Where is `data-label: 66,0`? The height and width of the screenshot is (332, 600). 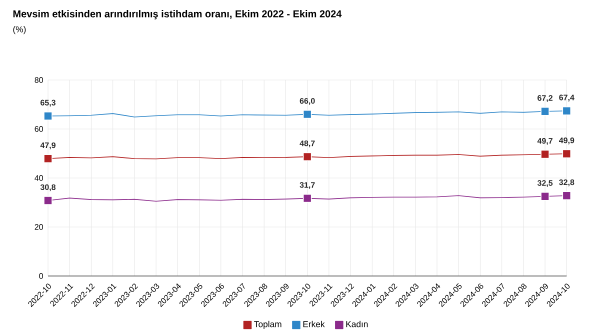
data-label: 66,0 is located at coordinates (307, 101).